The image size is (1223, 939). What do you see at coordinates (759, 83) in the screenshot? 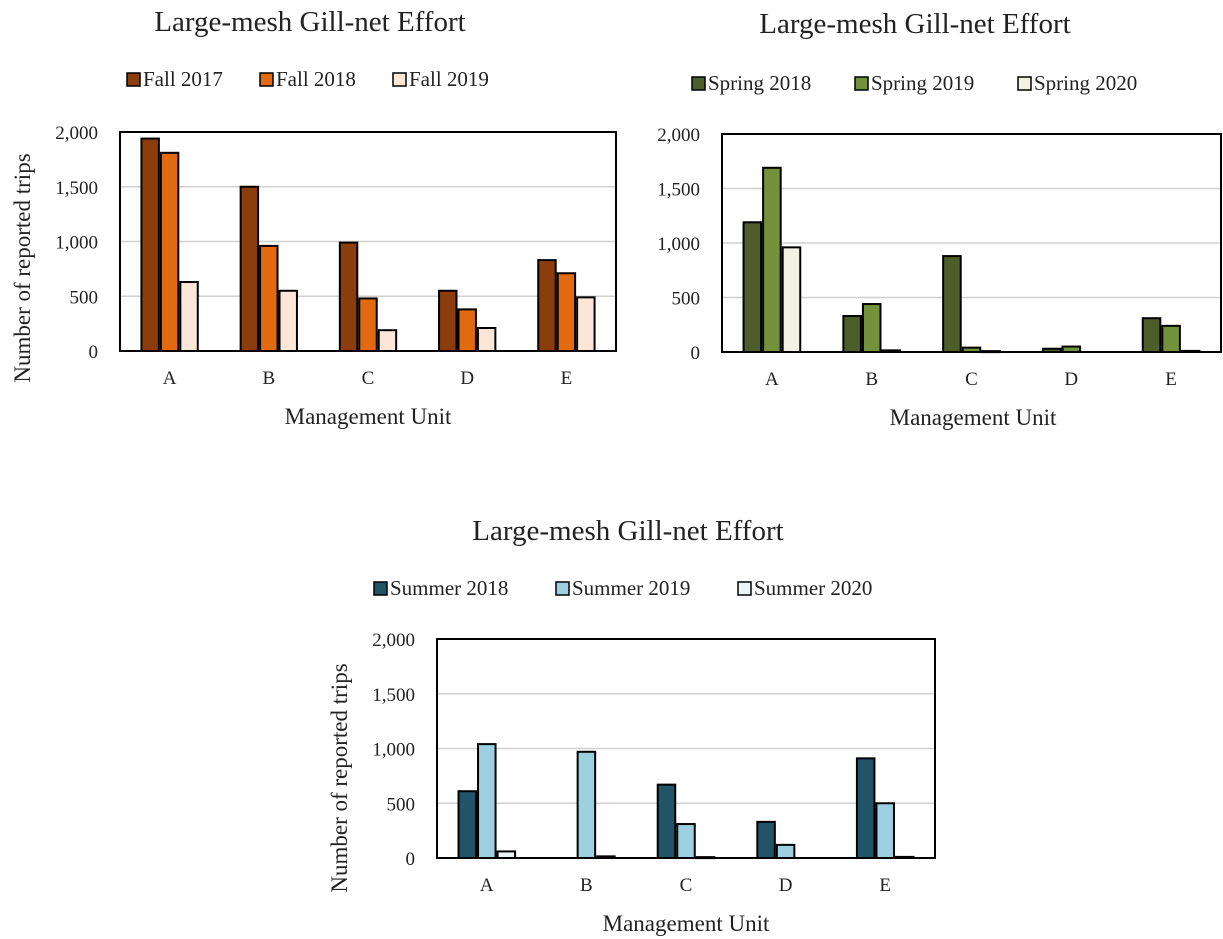
I see `legend-label: Spring 2018` at bounding box center [759, 83].